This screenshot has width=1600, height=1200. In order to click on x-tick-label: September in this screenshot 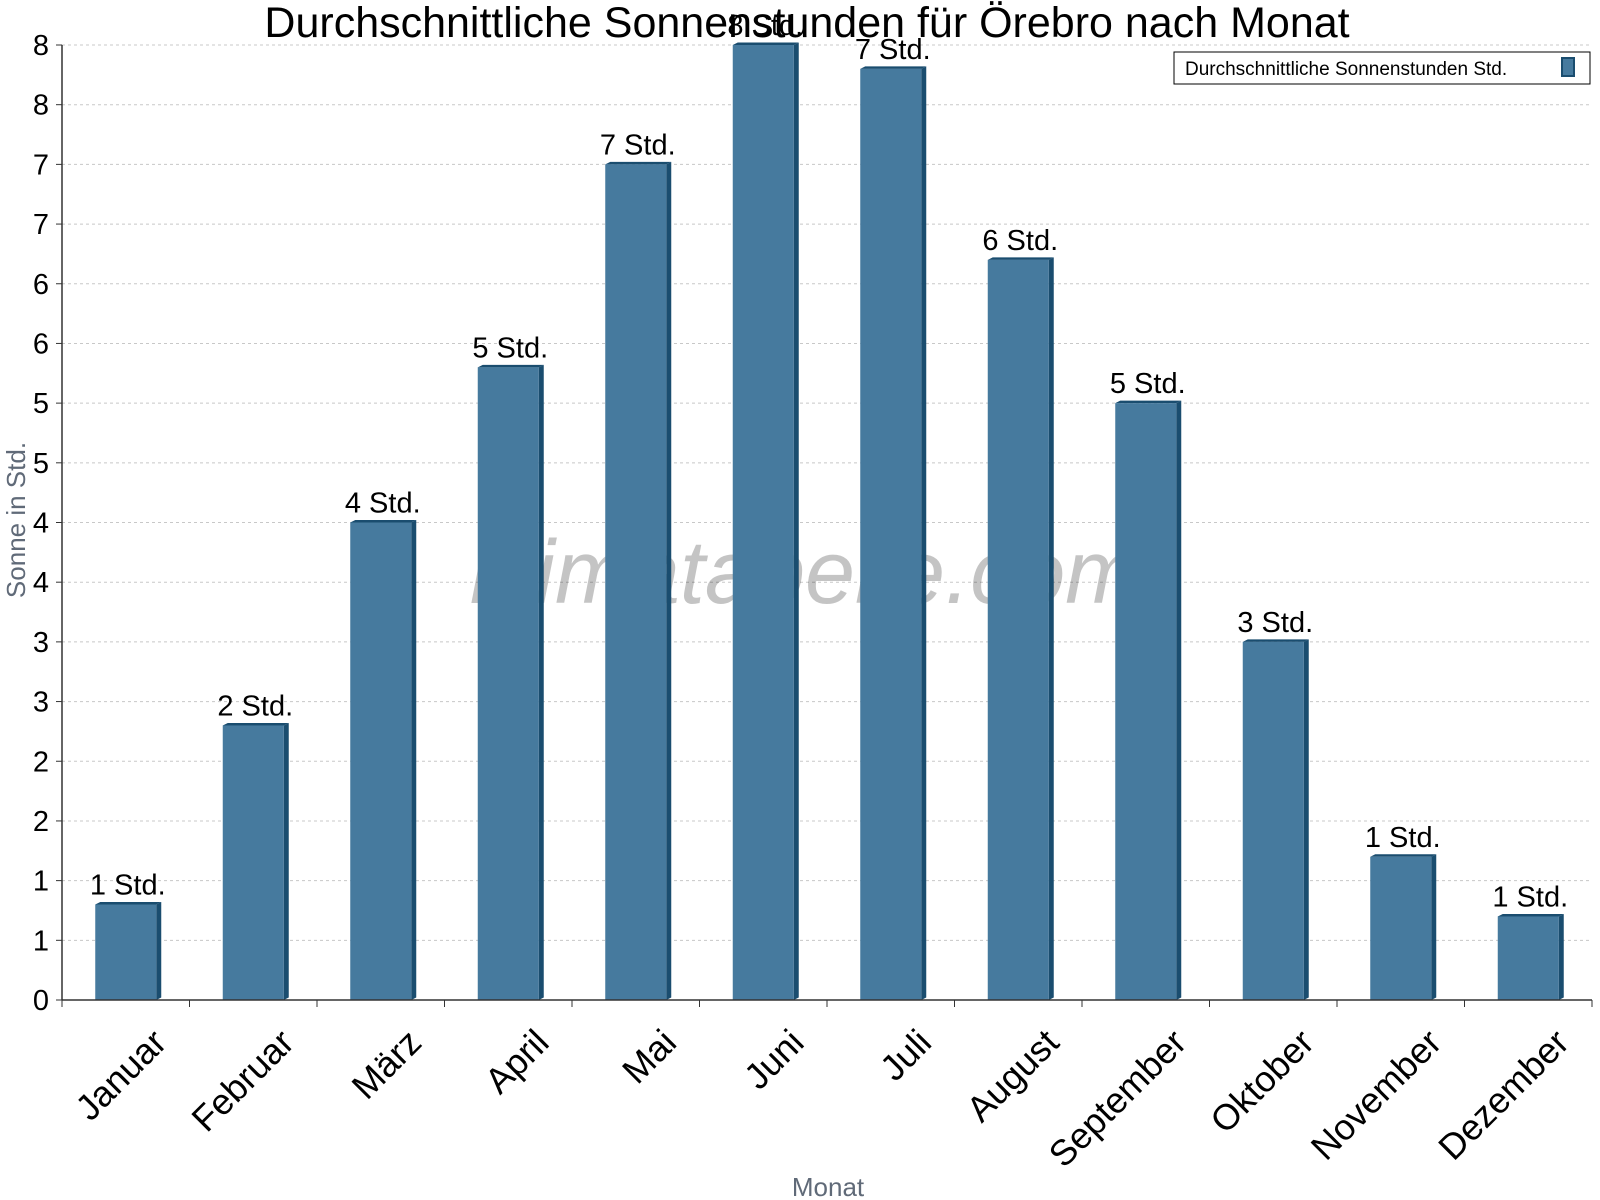, I will do `click(1118, 1098)`.